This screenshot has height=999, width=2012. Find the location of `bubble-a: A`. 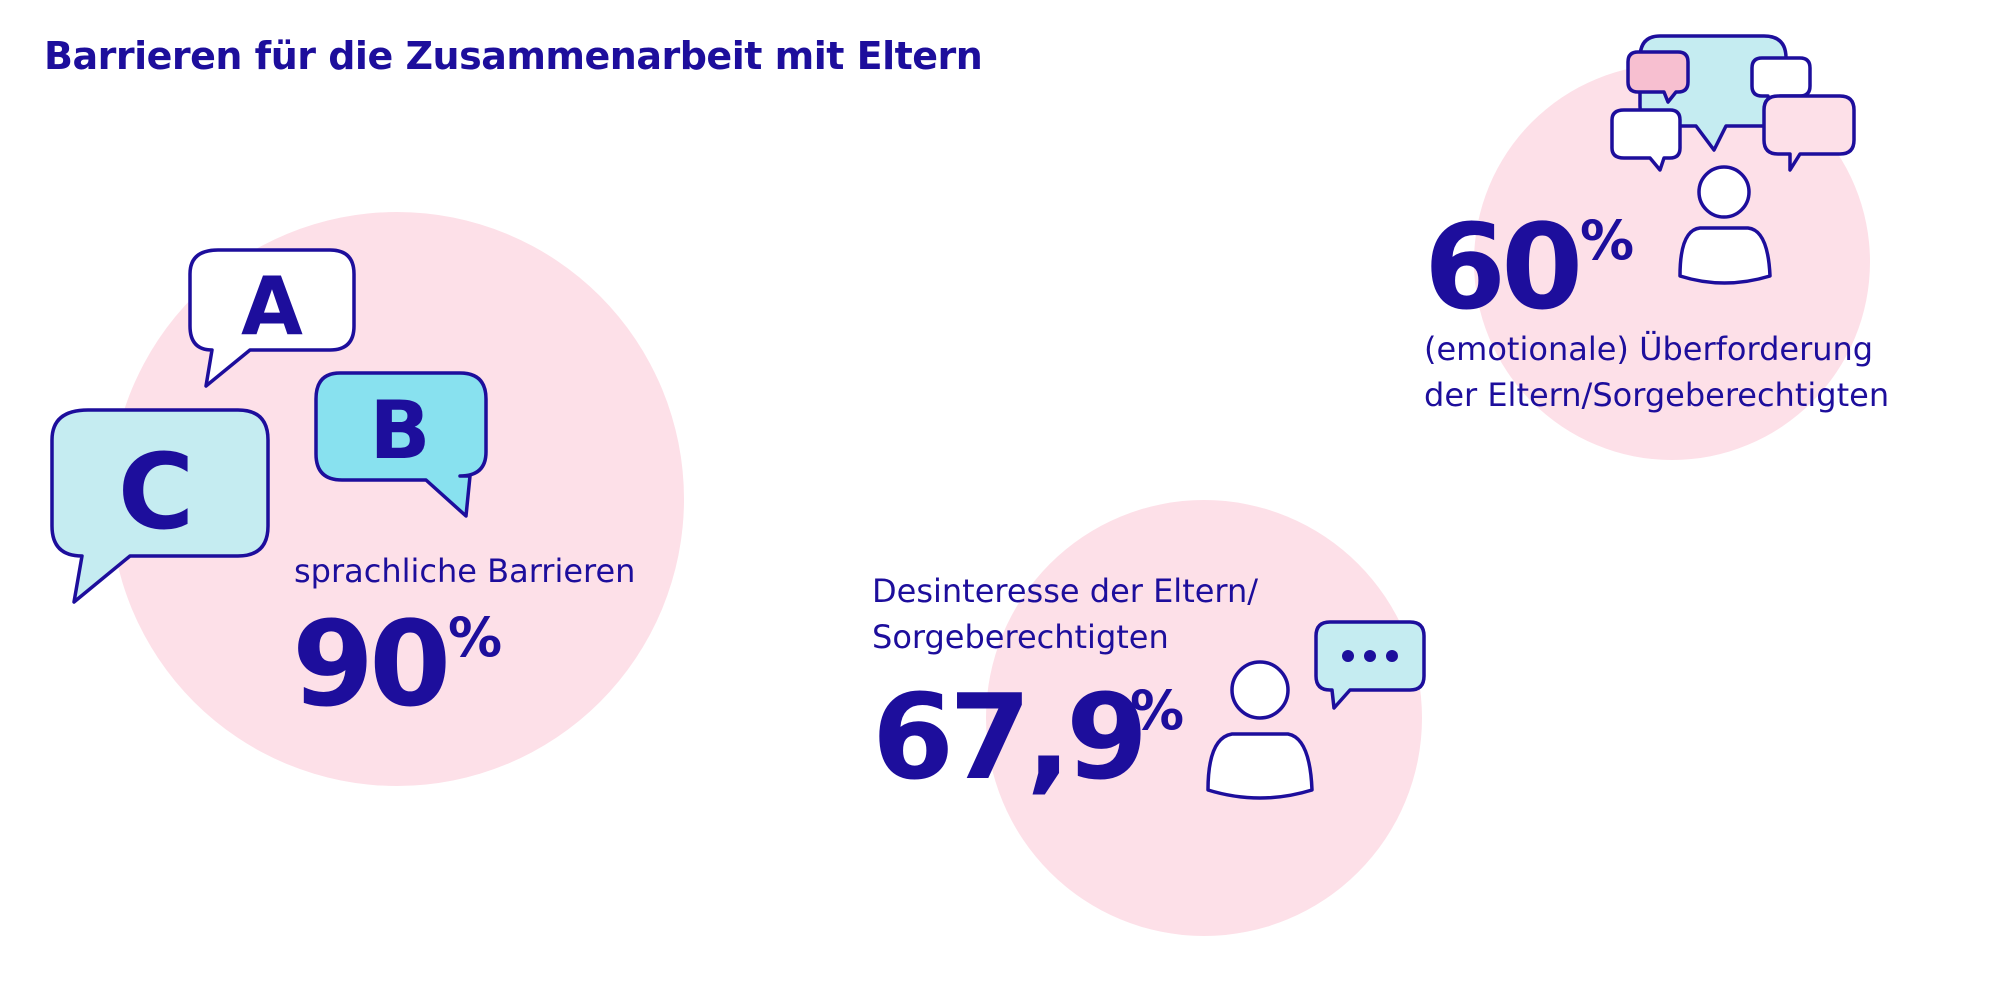

bubble-a: A is located at coordinates (272, 318).